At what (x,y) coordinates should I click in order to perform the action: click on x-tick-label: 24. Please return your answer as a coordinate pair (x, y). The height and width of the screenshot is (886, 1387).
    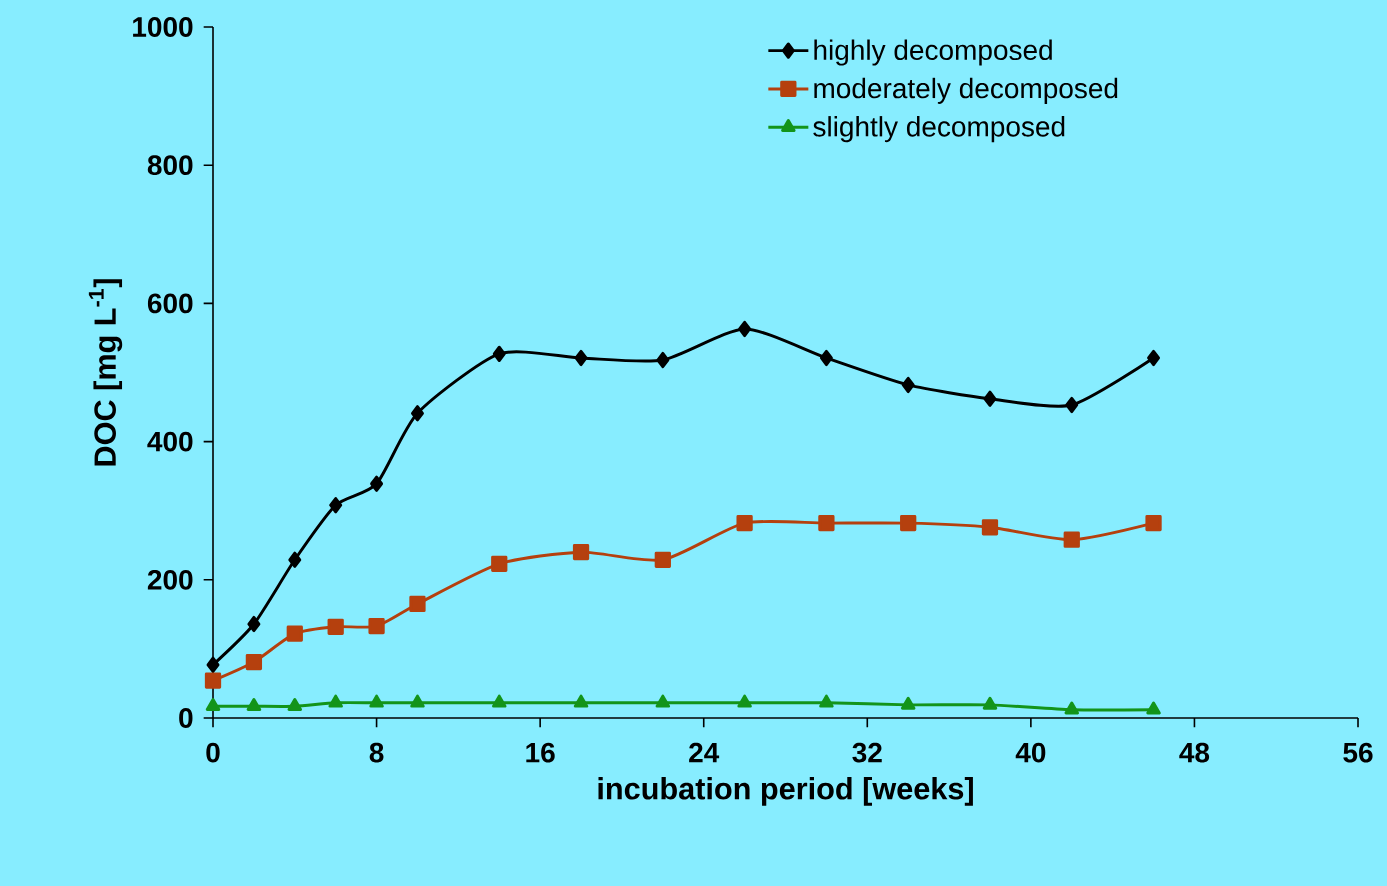
    Looking at the image, I should click on (704, 752).